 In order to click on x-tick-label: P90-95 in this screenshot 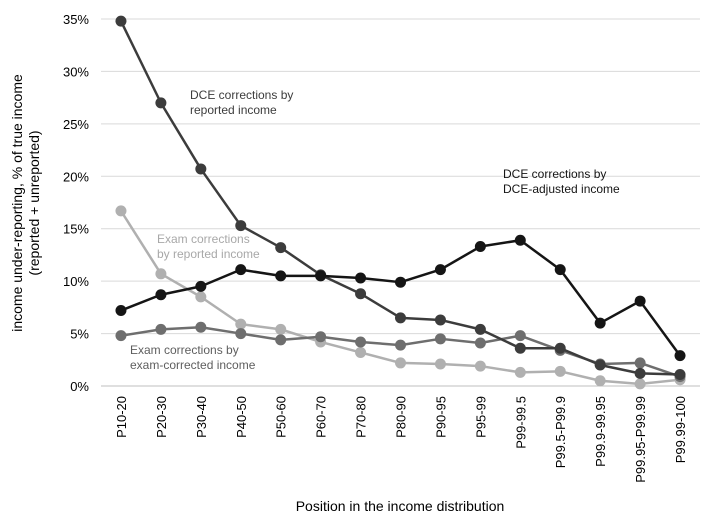, I will do `click(440, 417)`.